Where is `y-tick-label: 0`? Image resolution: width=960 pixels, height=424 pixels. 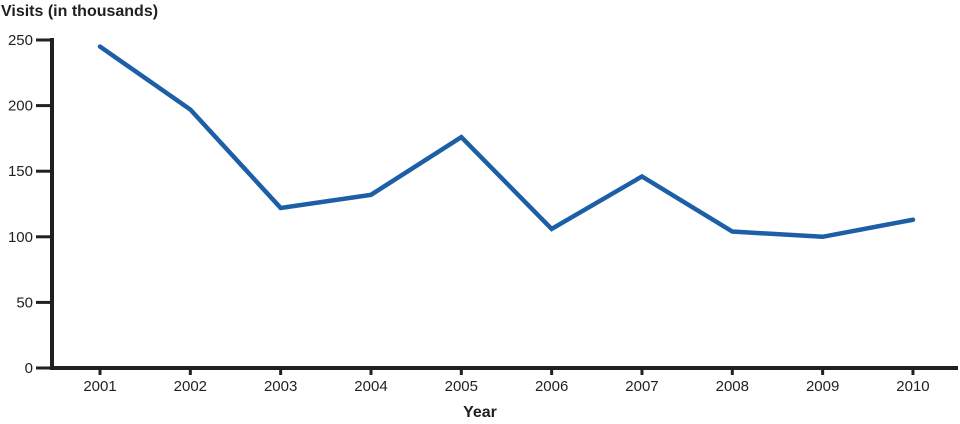
y-tick-label: 0 is located at coordinates (29, 368).